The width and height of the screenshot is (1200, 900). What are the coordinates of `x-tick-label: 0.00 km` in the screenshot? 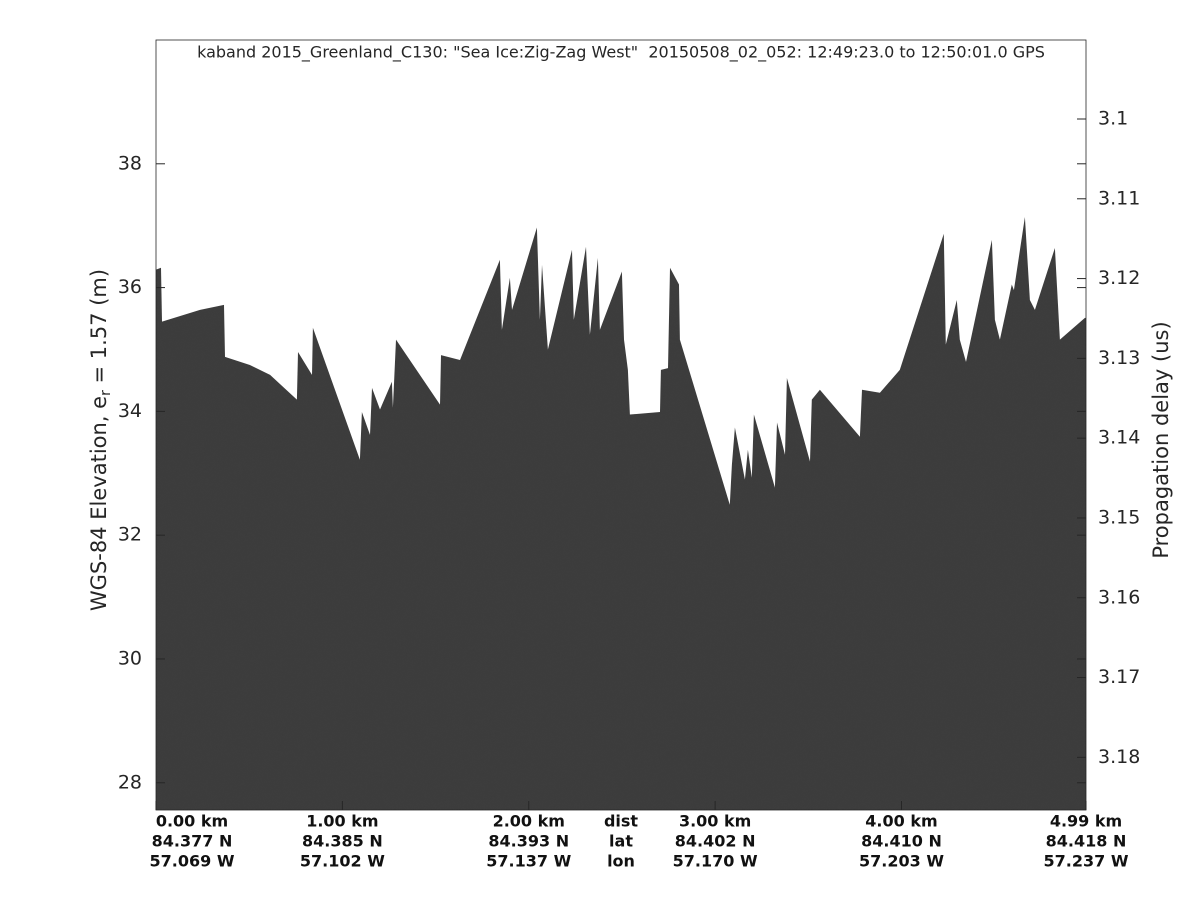 It's located at (192, 821).